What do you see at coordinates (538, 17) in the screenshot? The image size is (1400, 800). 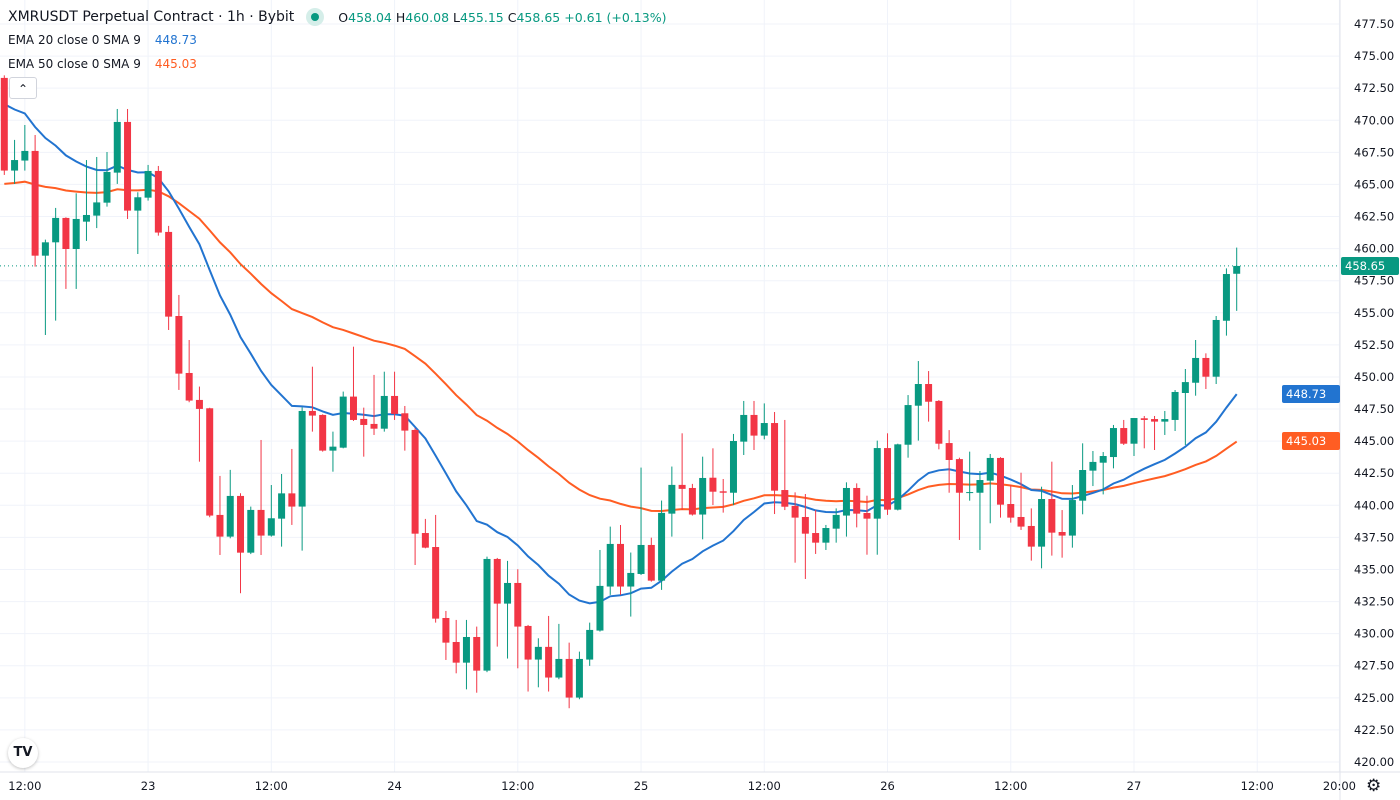 I see `close-value: 458.65` at bounding box center [538, 17].